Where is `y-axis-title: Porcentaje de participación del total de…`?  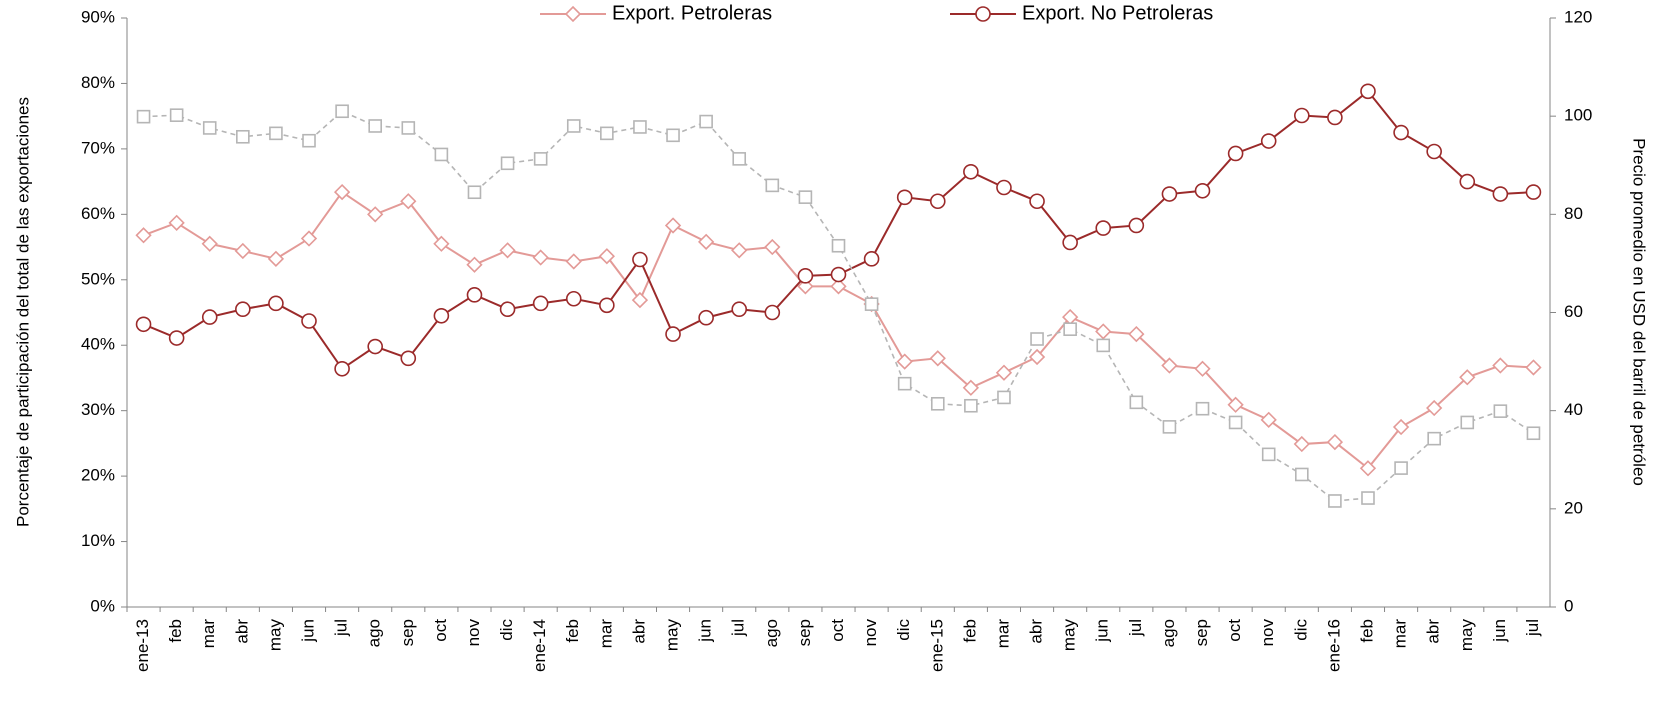
y-axis-title: Porcentaje de participación del total de… is located at coordinates (22, 312).